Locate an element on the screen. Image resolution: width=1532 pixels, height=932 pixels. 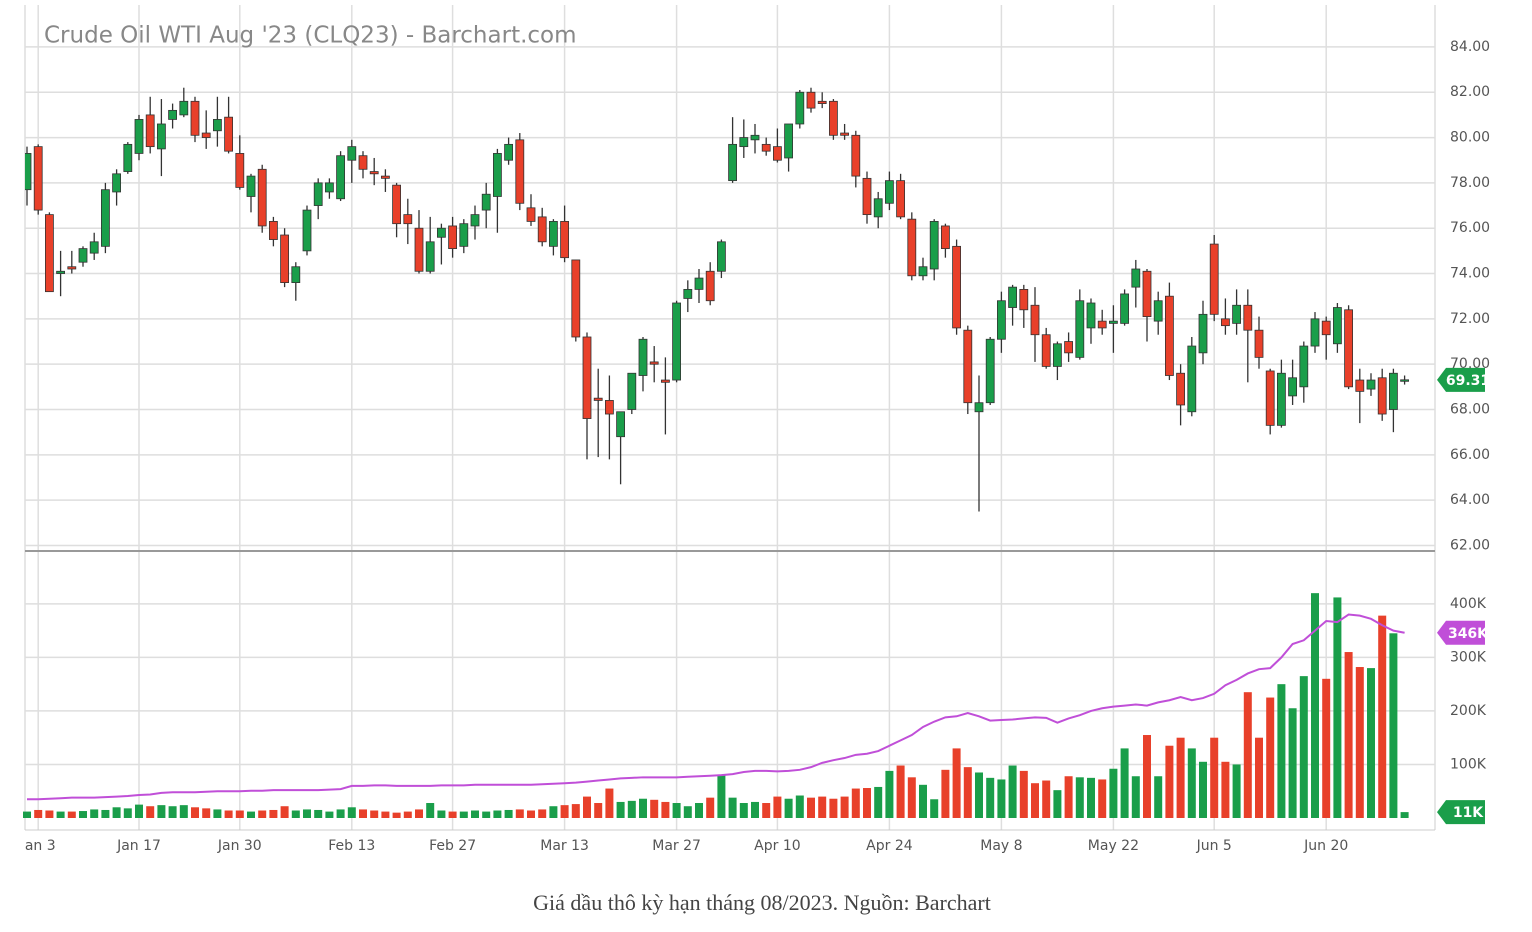
y-tick-label: 74.00 is located at coordinates (1470, 274).